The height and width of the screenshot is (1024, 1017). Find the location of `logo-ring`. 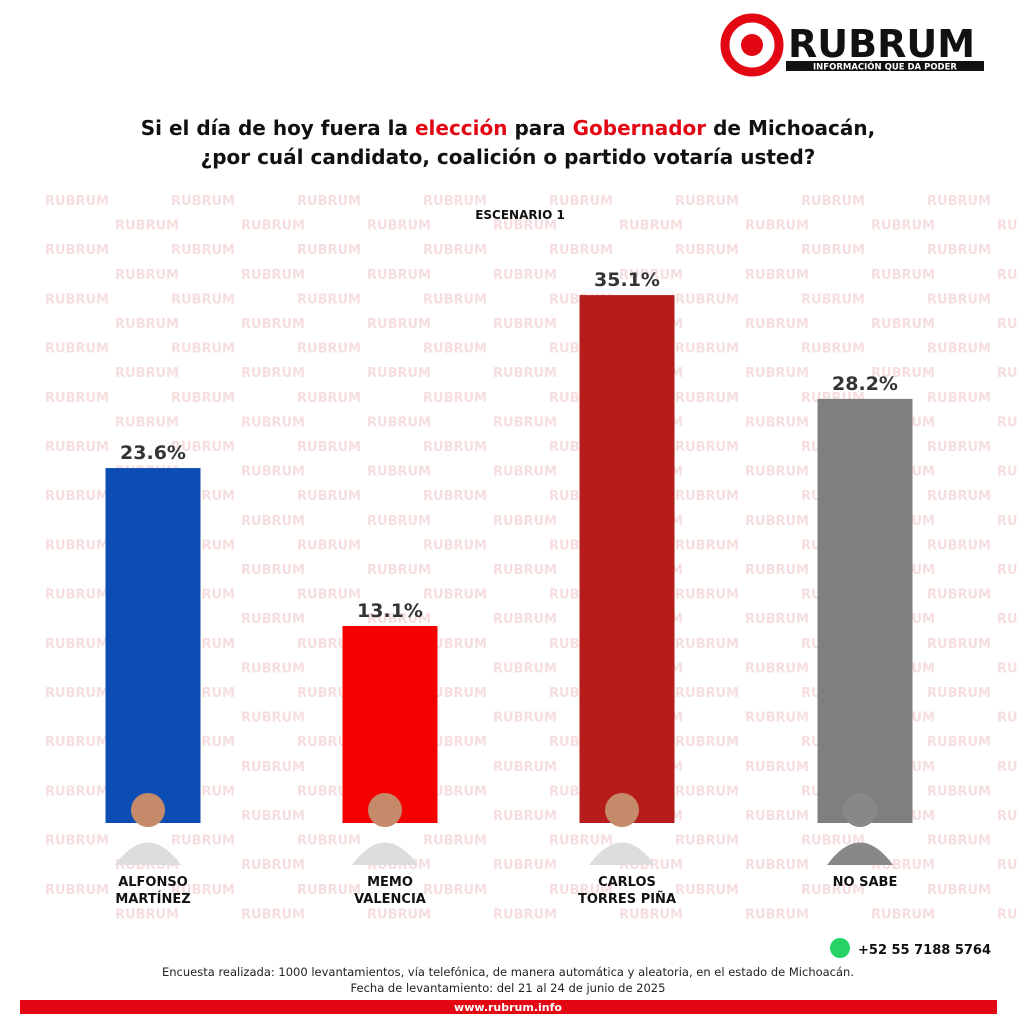

logo-ring is located at coordinates (752, 45).